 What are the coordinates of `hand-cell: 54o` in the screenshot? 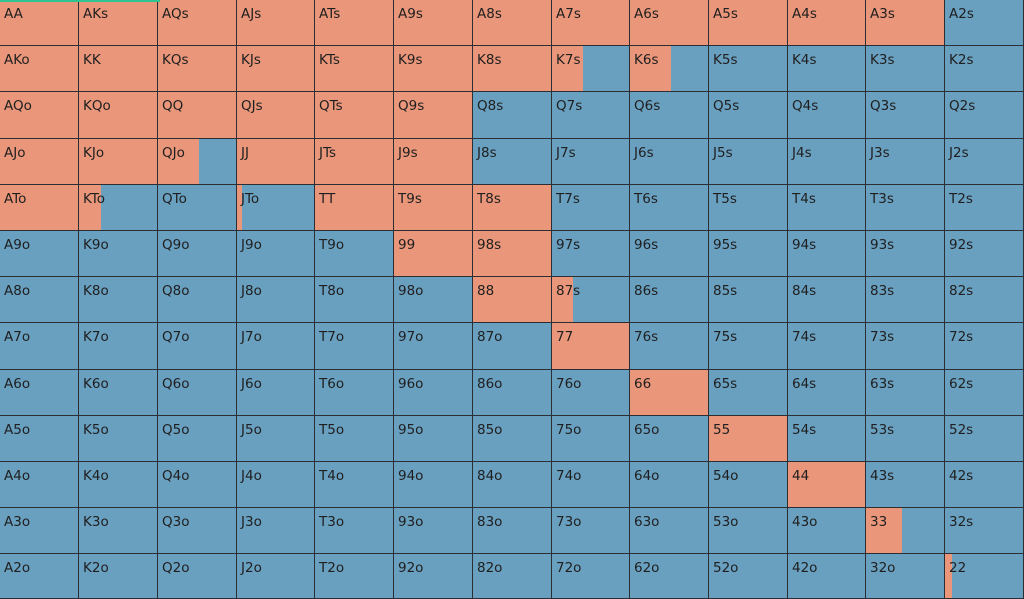 It's located at (748, 485).